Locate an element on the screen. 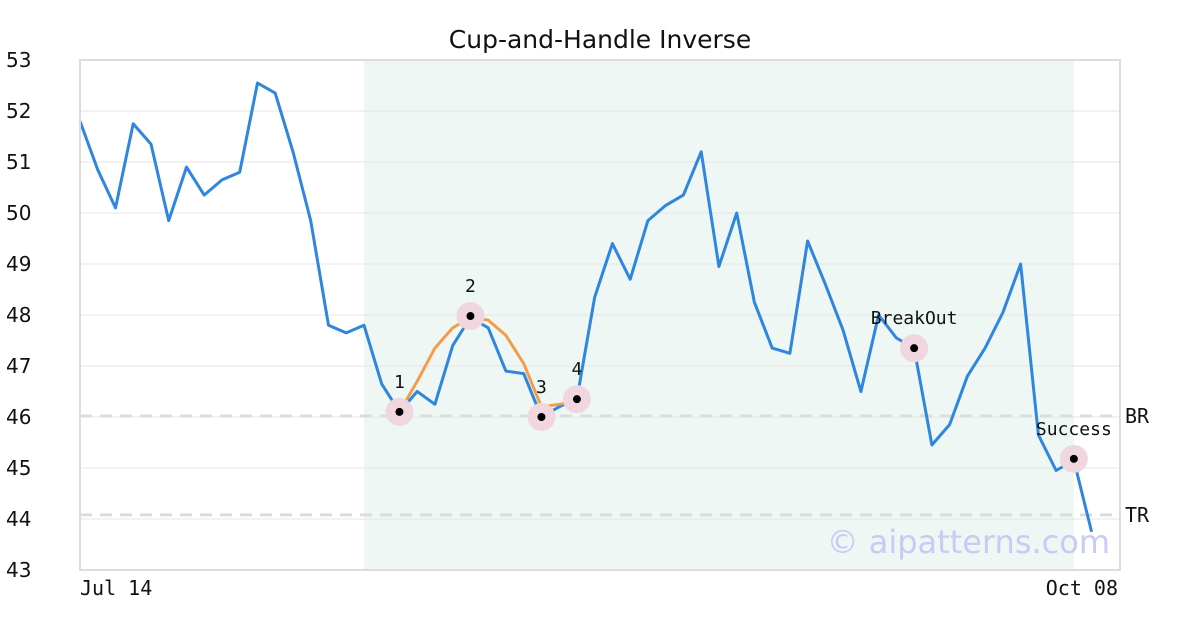  y-tick-label: 44 is located at coordinates (18, 519).